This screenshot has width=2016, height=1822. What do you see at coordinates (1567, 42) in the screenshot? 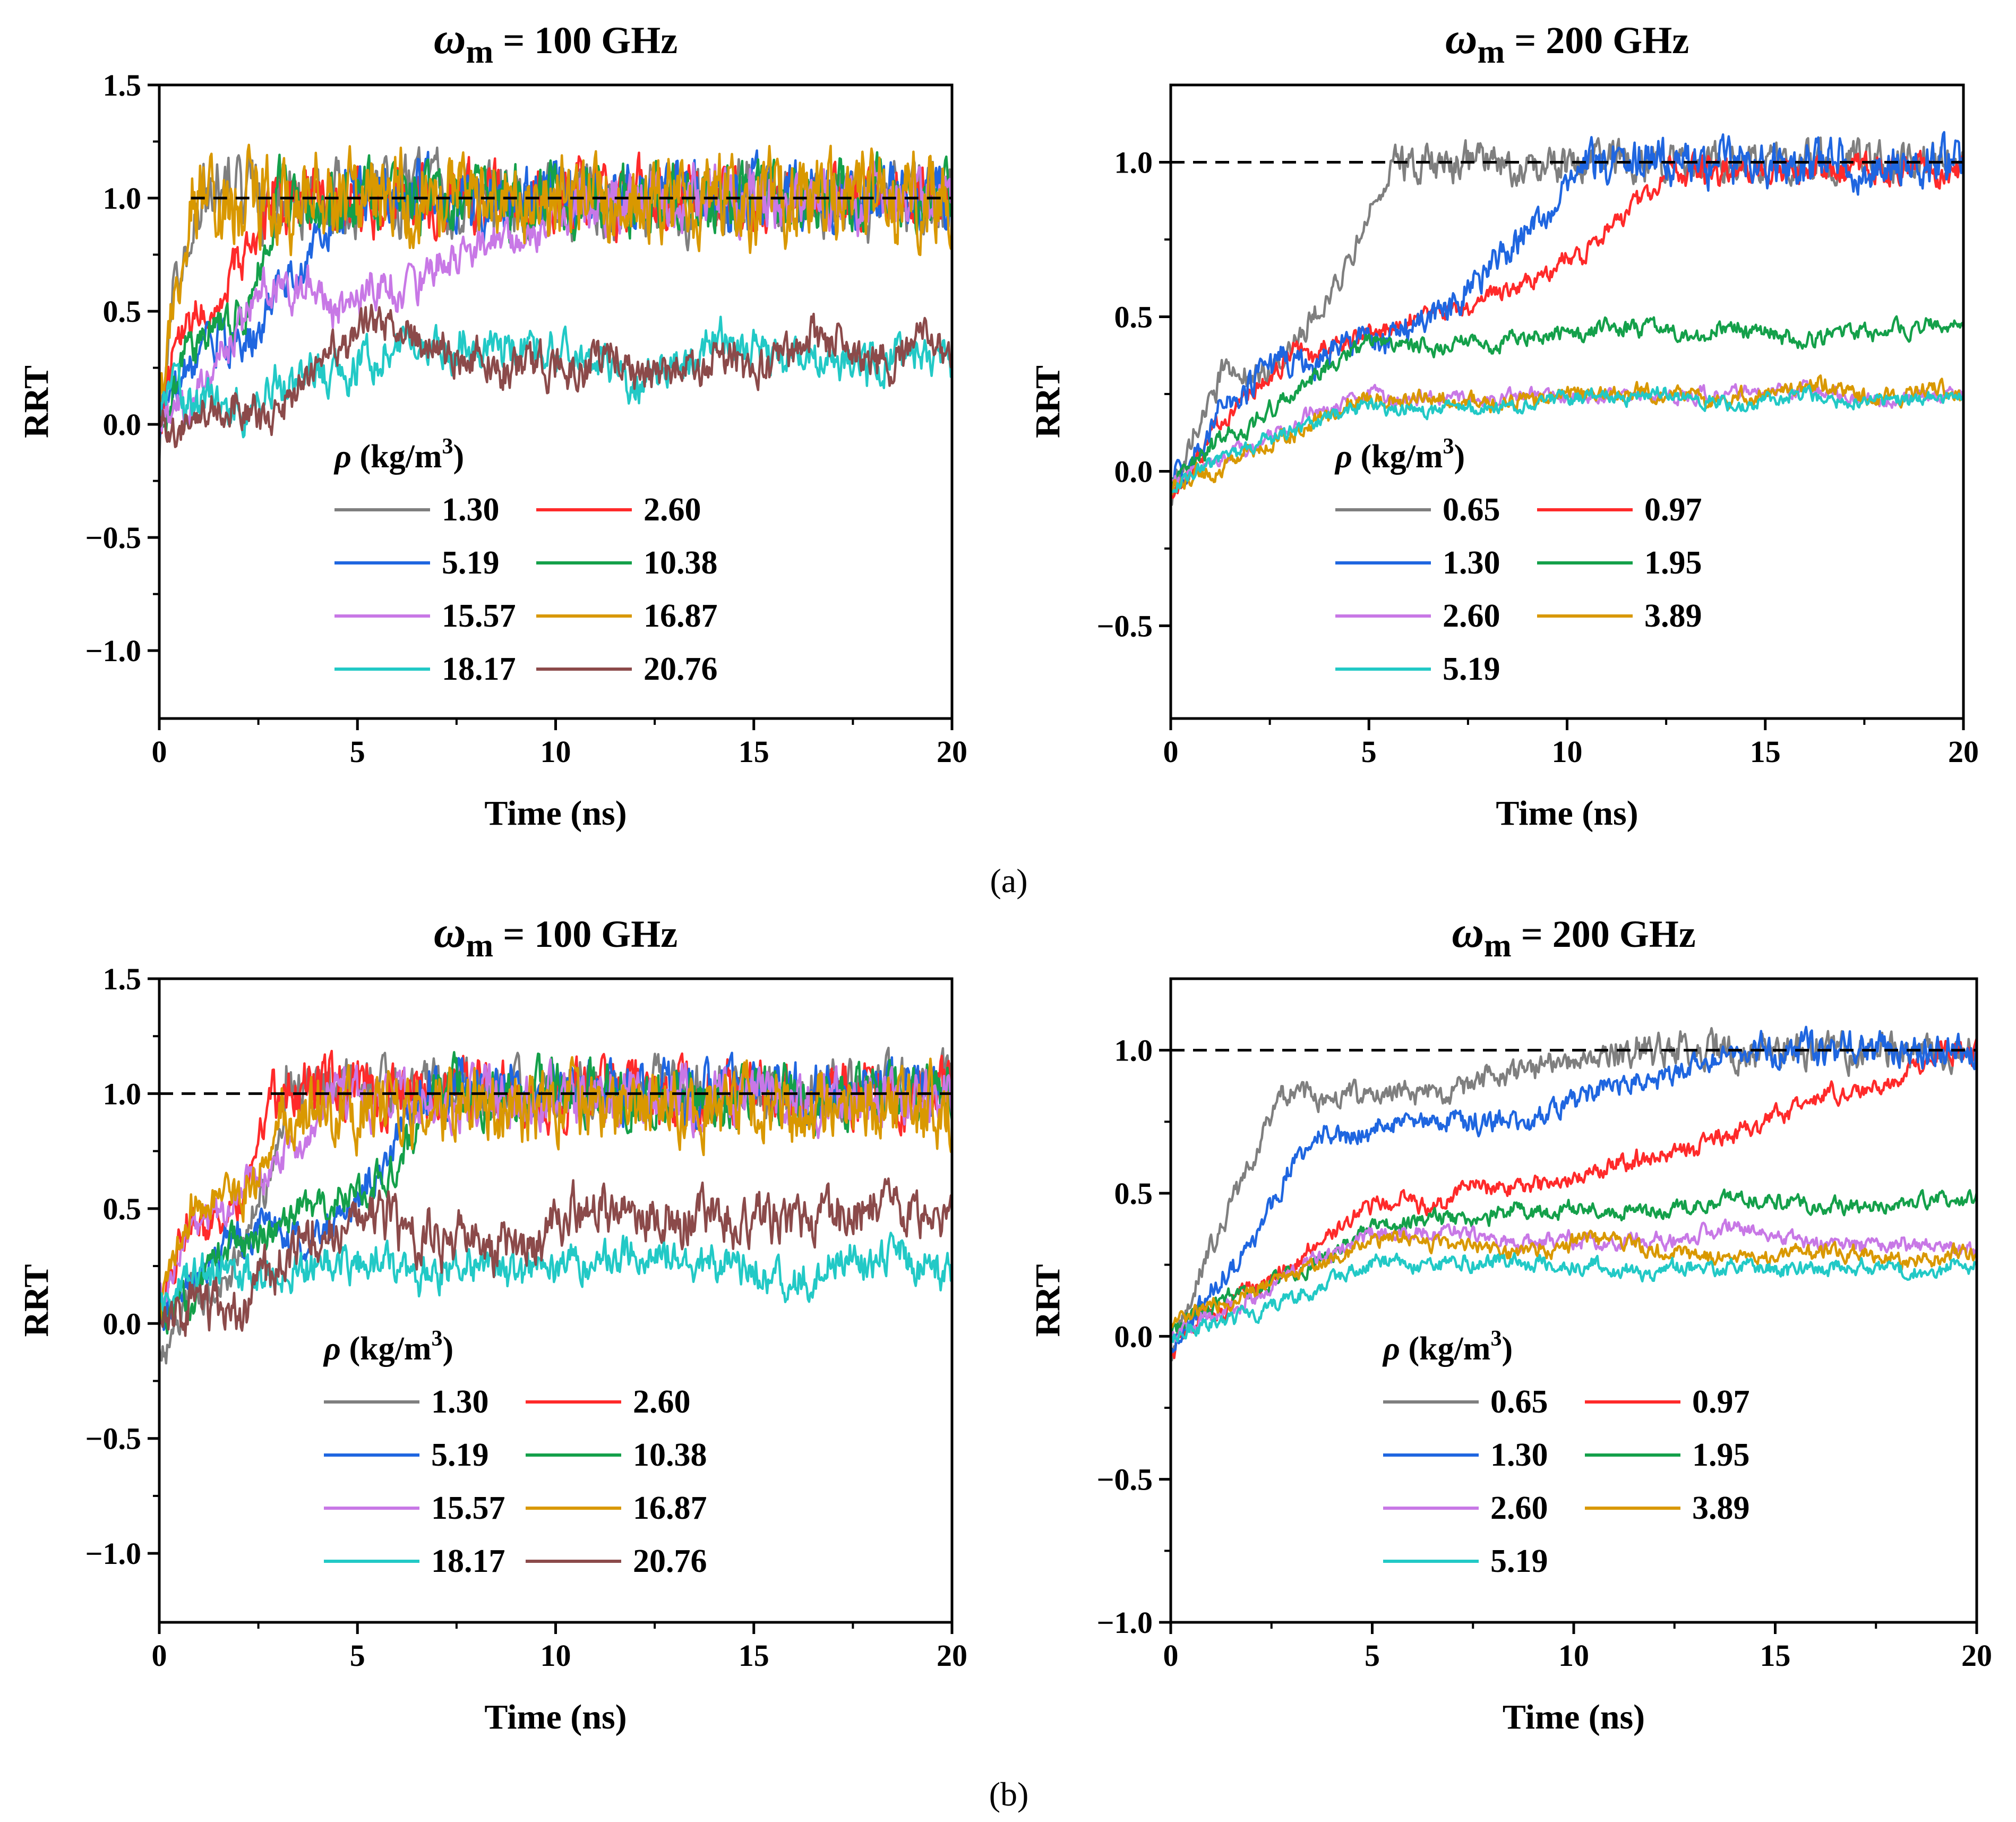
I see `chart-a-200-title: ωm = 200 GHz` at bounding box center [1567, 42].